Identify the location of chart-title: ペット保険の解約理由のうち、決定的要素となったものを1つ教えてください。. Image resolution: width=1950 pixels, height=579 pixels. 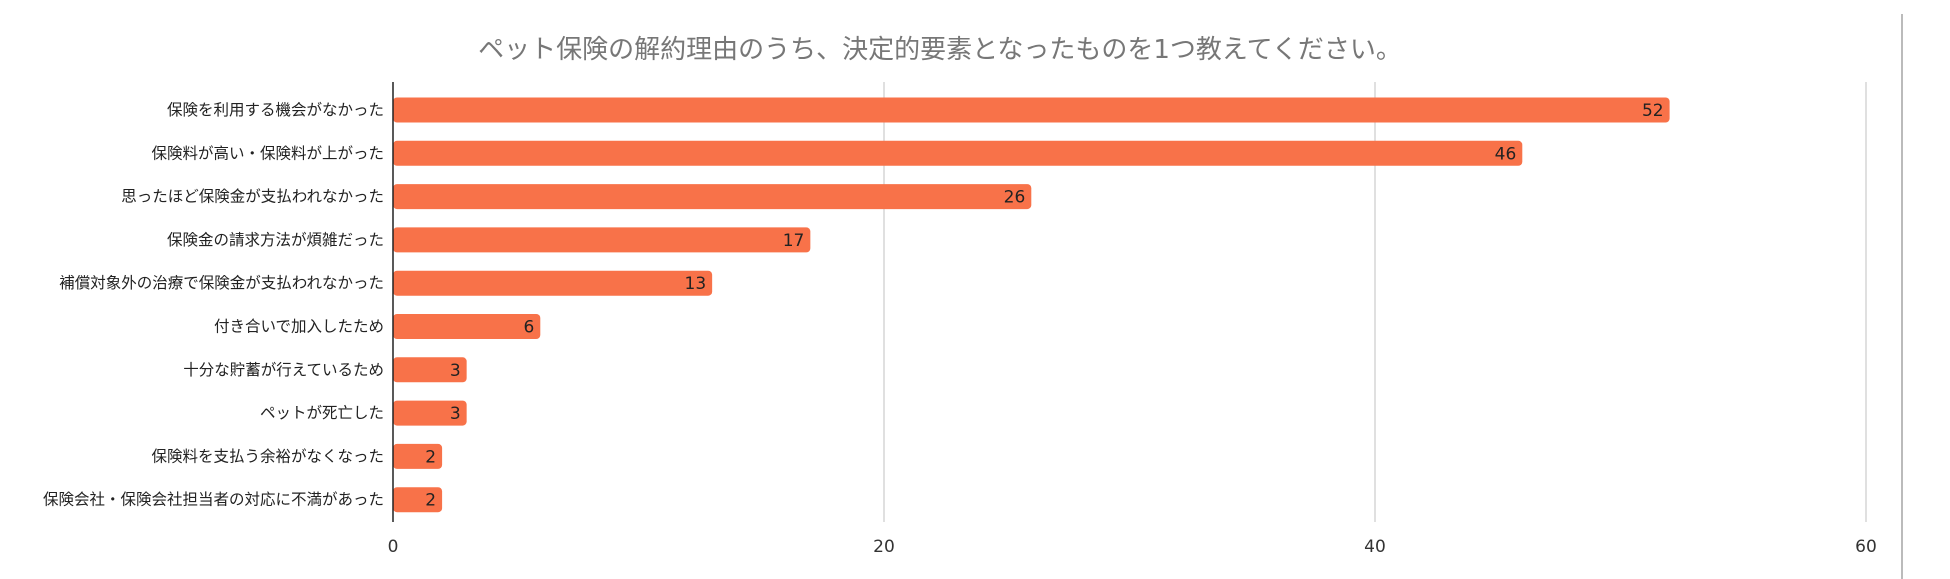
(940, 50).